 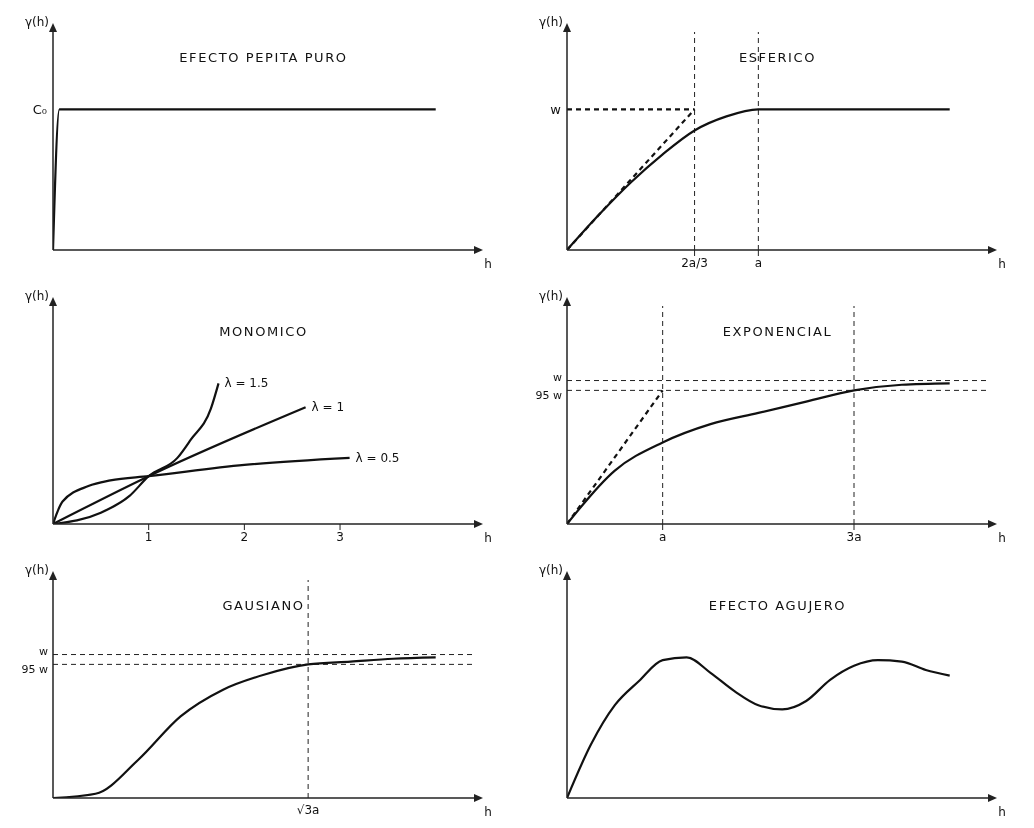 What do you see at coordinates (263, 57) in the screenshot?
I see `chart-title: EFECTO PEPITA PURO` at bounding box center [263, 57].